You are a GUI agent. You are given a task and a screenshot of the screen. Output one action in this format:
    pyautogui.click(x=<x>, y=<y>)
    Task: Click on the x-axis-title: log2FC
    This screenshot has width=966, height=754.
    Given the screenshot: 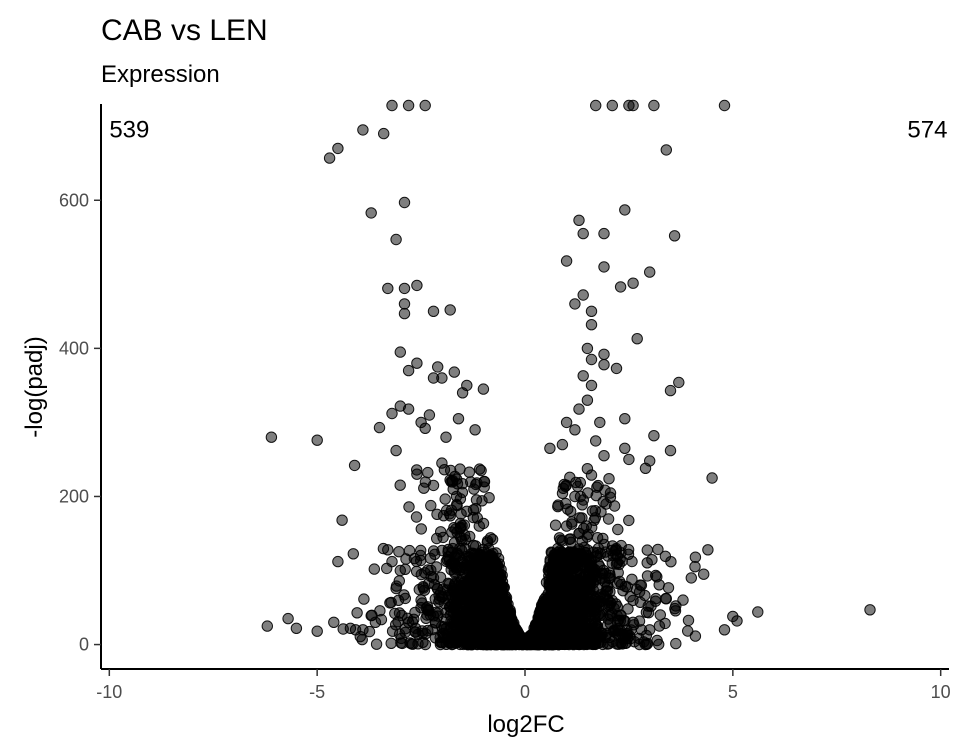 What is the action you would take?
    pyautogui.click(x=525, y=724)
    